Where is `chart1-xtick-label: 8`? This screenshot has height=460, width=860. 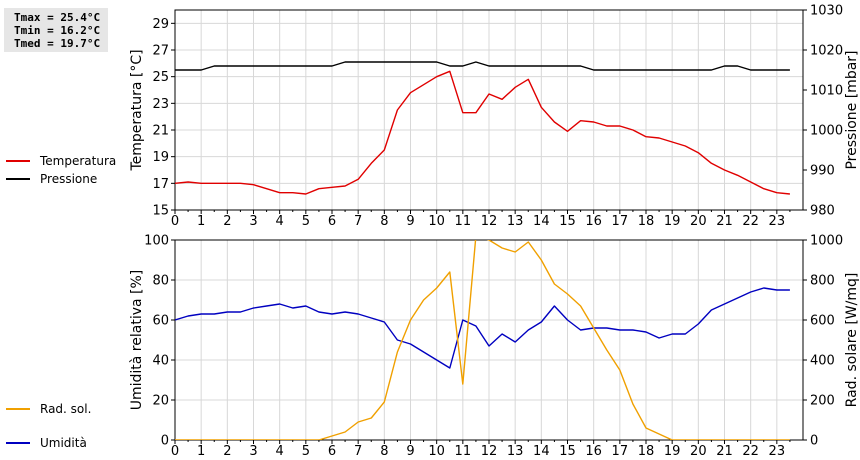
chart1-xtick-label: 8 is located at coordinates (384, 221).